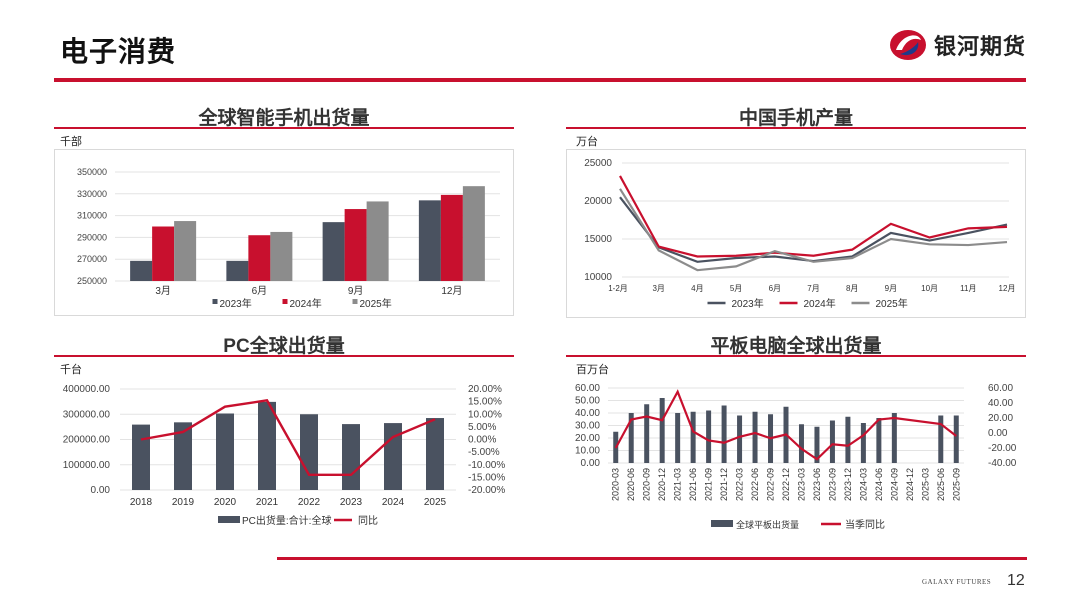 Image resolution: width=1080 pixels, height=608 pixels. Describe the element at coordinates (1000, 388) in the screenshot. I see `y2-tick-label: 60.00` at that location.